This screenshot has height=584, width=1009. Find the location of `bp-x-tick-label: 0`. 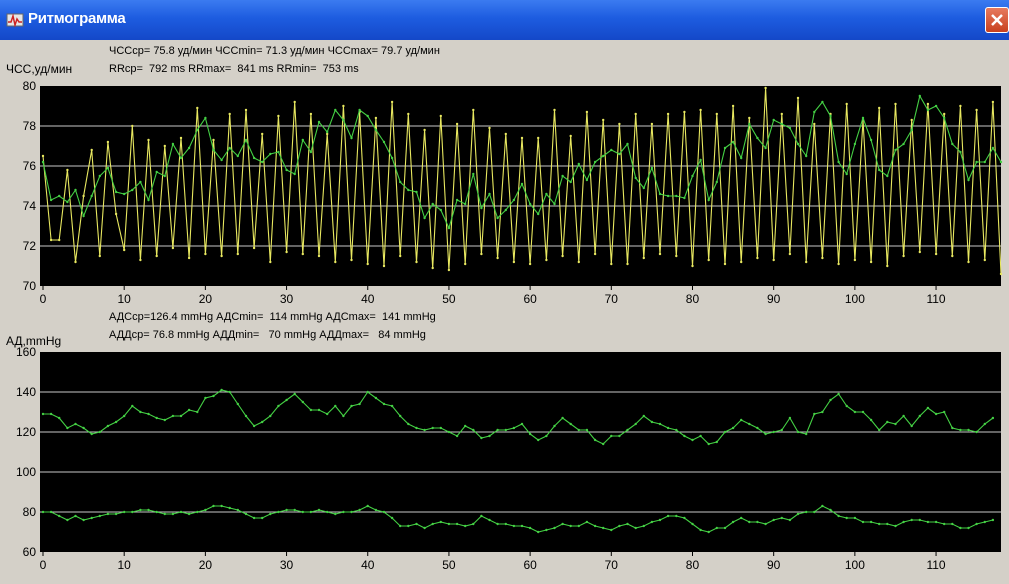

bp-x-tick-label: 0 is located at coordinates (43, 565).